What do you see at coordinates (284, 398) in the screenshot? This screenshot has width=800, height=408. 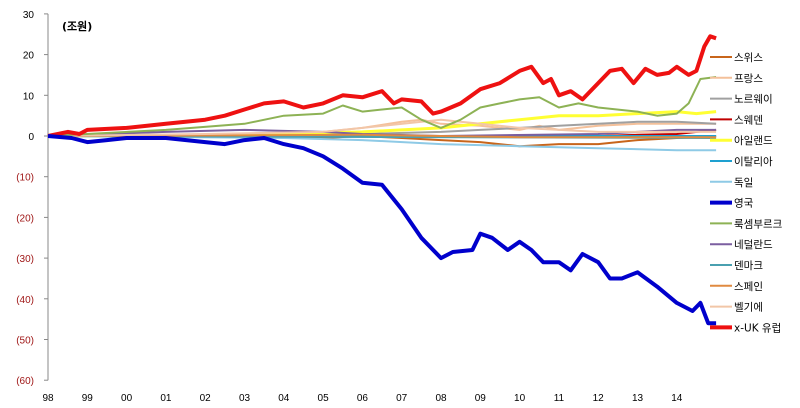 I see `x-tick-label: 04` at bounding box center [284, 398].